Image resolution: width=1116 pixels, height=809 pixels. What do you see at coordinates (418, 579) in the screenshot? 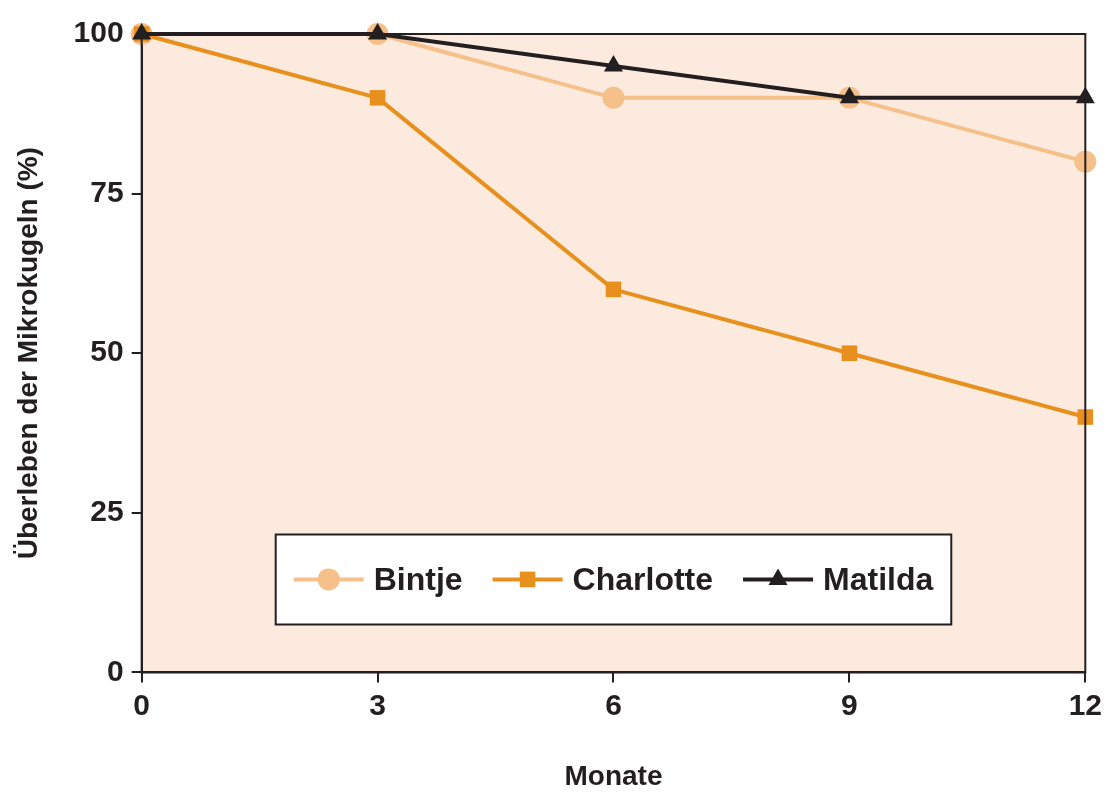
I see `legend-label: Bintje` at bounding box center [418, 579].